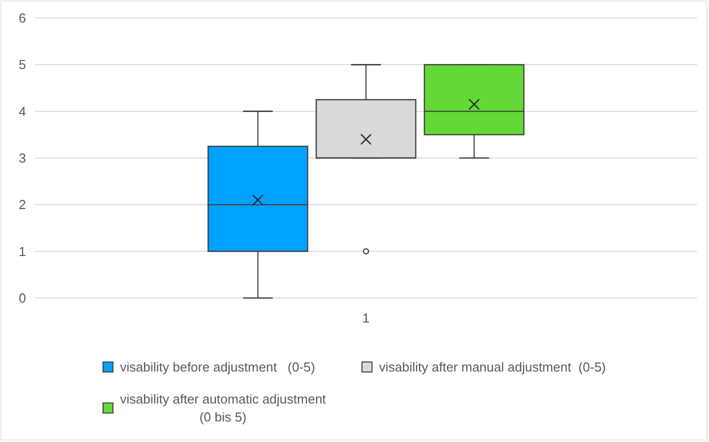  Describe the element at coordinates (218, 367) in the screenshot. I see `legend-label: visability before adjustment (0-5)` at that location.